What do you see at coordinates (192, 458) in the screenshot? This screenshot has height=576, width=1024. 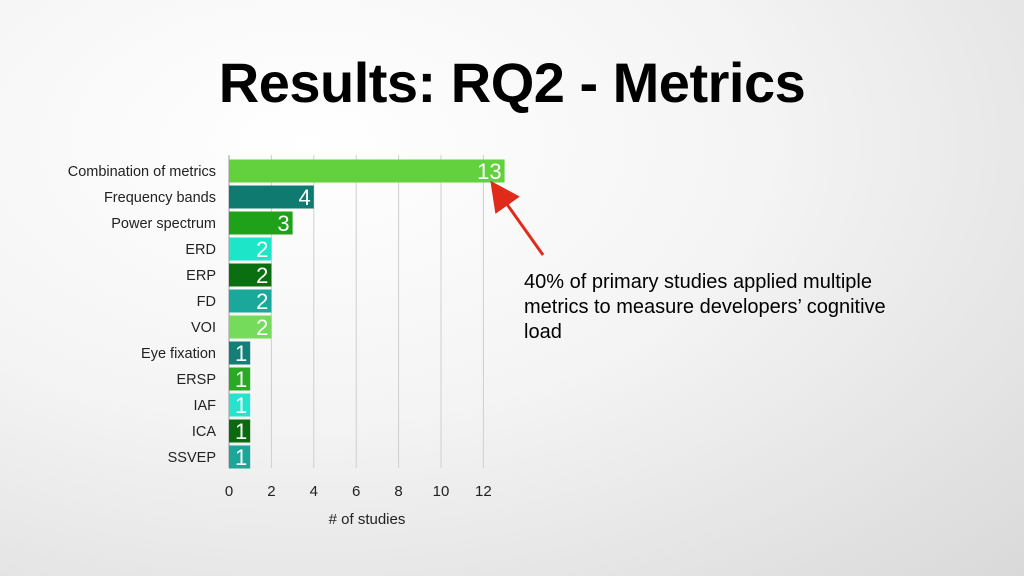 I see `category-label: SSVEP` at bounding box center [192, 458].